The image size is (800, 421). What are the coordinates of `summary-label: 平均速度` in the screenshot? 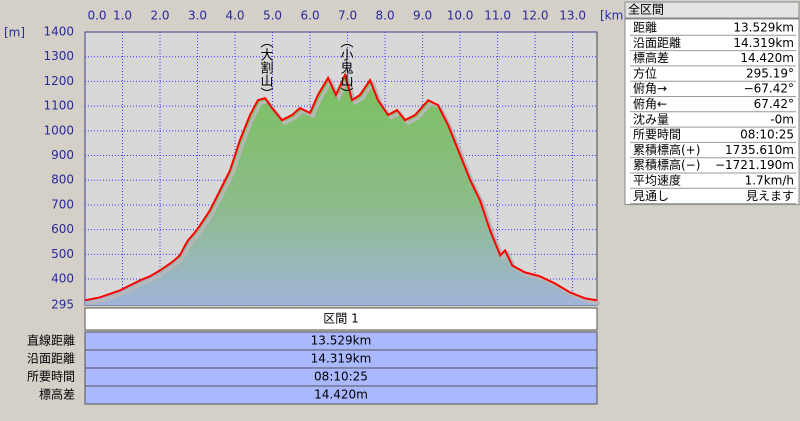 It's located at (657, 180).